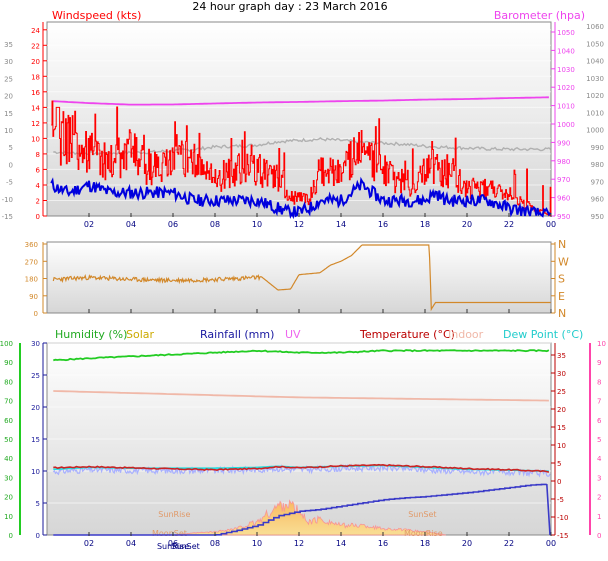  Describe the element at coordinates (595, 44) in the screenshot. I see `baro-outer-tick-1: 1050` at that location.